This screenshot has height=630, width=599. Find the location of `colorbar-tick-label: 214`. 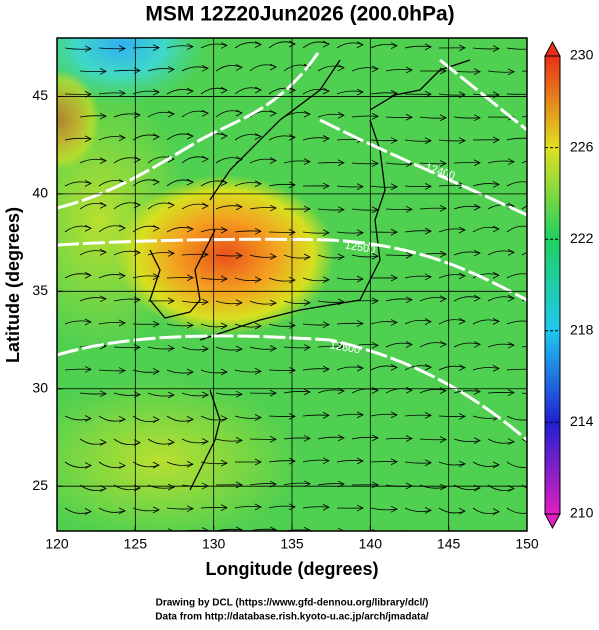

colorbar-tick-label: 214 is located at coordinates (582, 421).